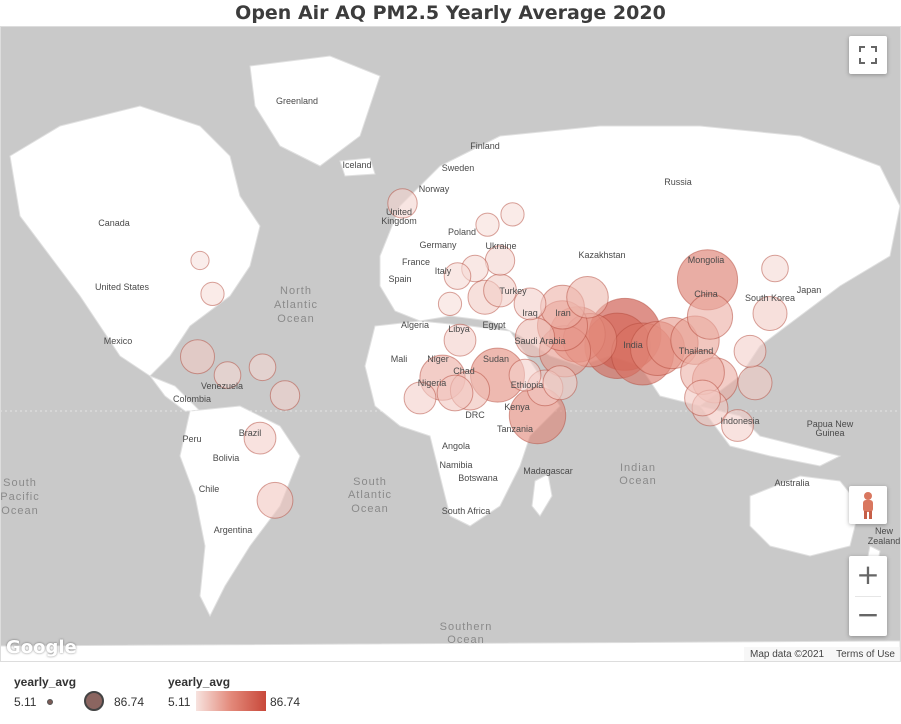  I want to click on landmass-greenland, so click(315, 111).